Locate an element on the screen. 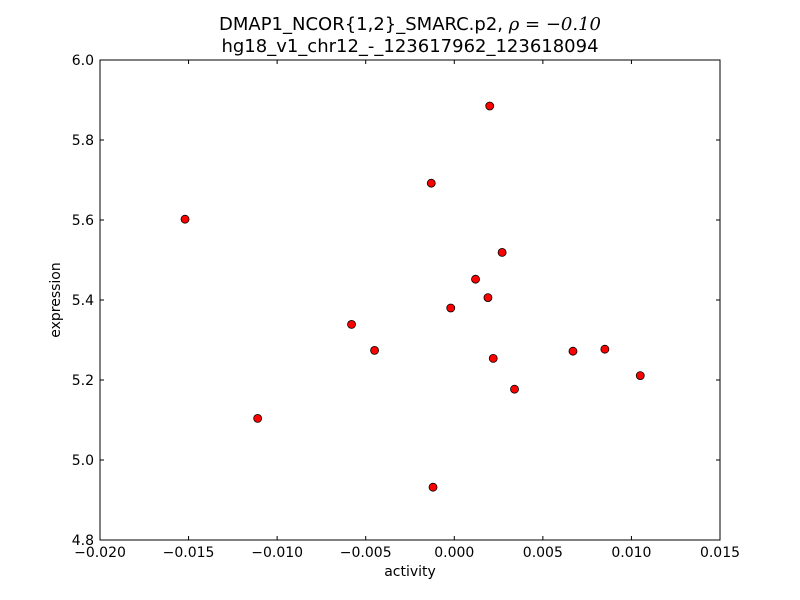  x-axis-label: activity is located at coordinates (410, 572).